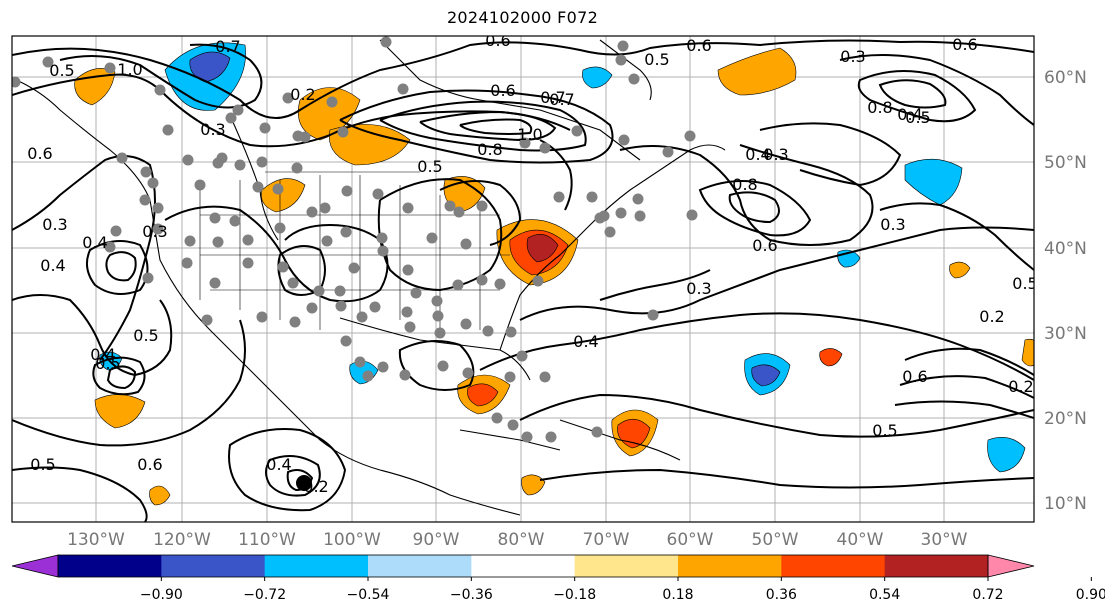 The image size is (1105, 615). I want to click on colorbar-tick-label: 0.54, so click(884, 595).